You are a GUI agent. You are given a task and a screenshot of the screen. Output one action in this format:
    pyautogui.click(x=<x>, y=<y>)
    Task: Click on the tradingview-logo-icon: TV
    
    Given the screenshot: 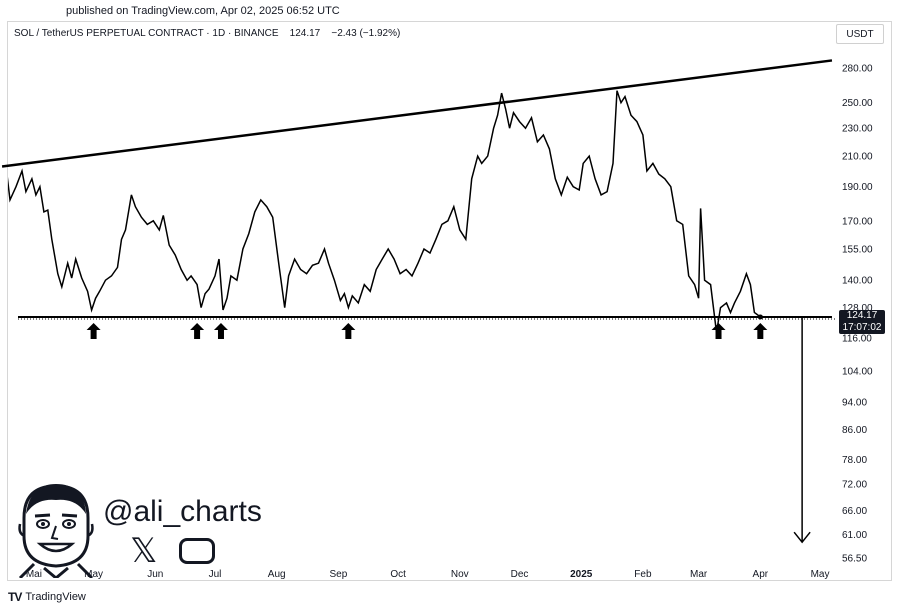 What is the action you would take?
    pyautogui.click(x=15, y=597)
    